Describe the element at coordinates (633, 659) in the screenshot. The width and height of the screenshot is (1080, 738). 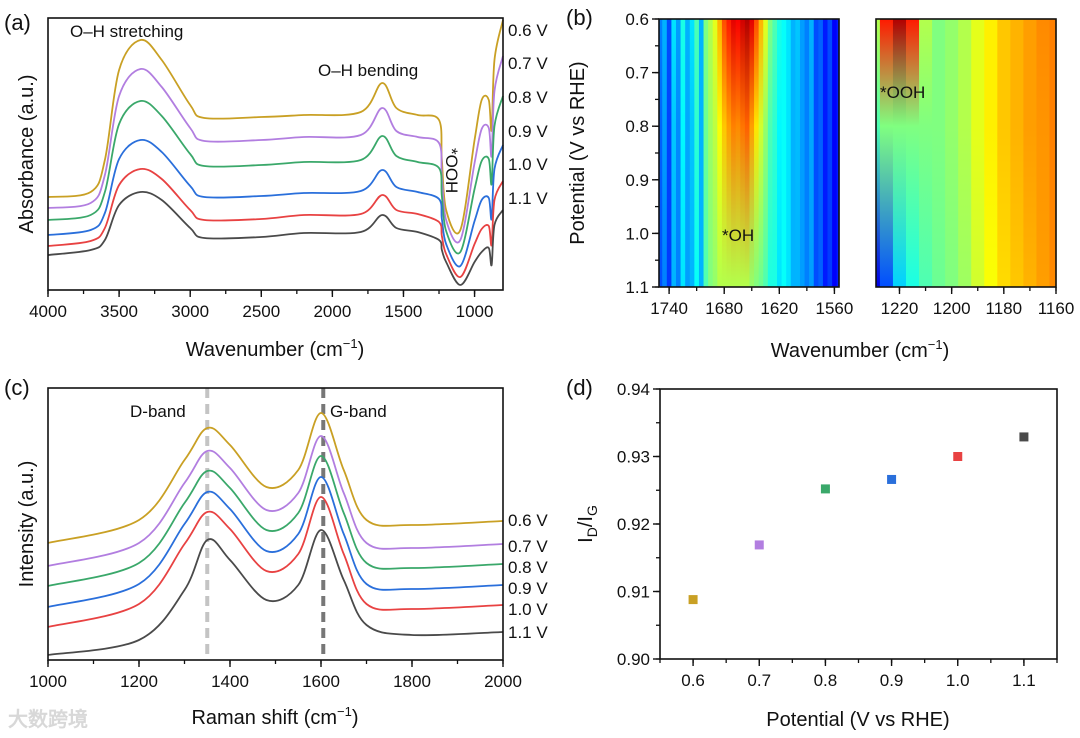
I see `y-tick-label: 0.90` at that location.